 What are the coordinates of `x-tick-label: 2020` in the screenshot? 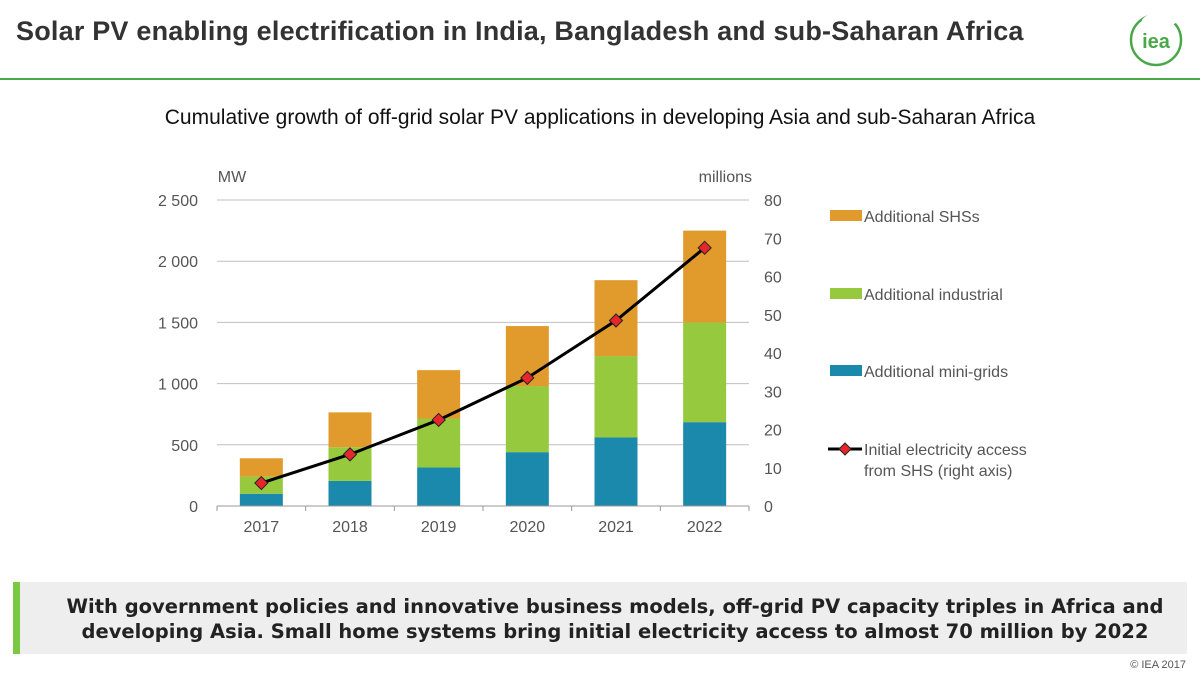 It's located at (528, 527).